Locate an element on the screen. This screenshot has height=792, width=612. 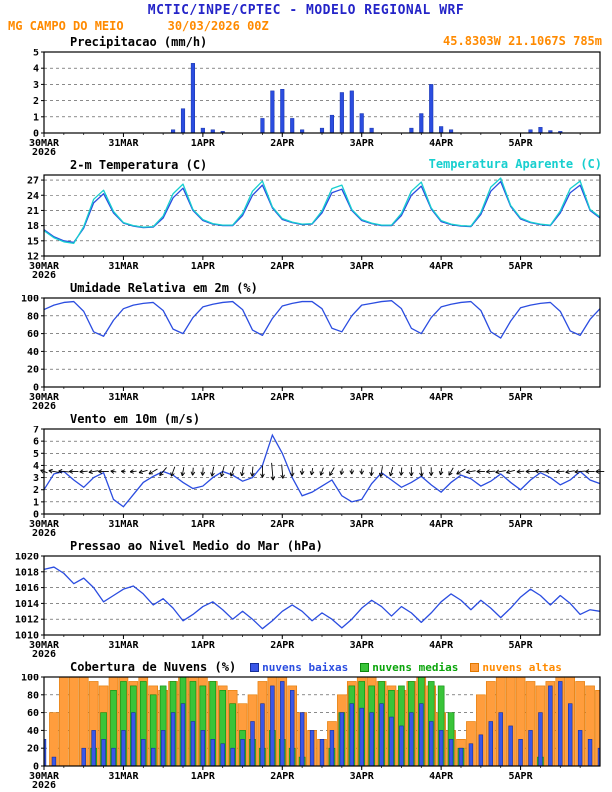
svg-text: 3 is located at coordinates (36, 85).